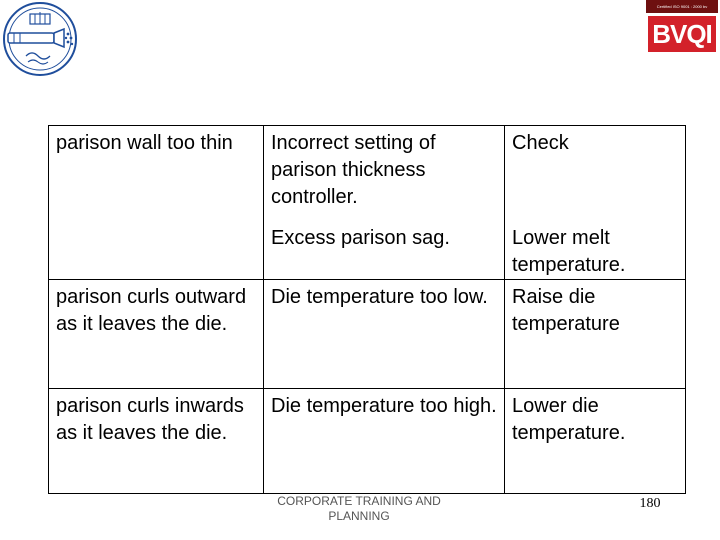 The image size is (720, 540). I want to click on cause-cell: Excess parison sag., so click(384, 250).